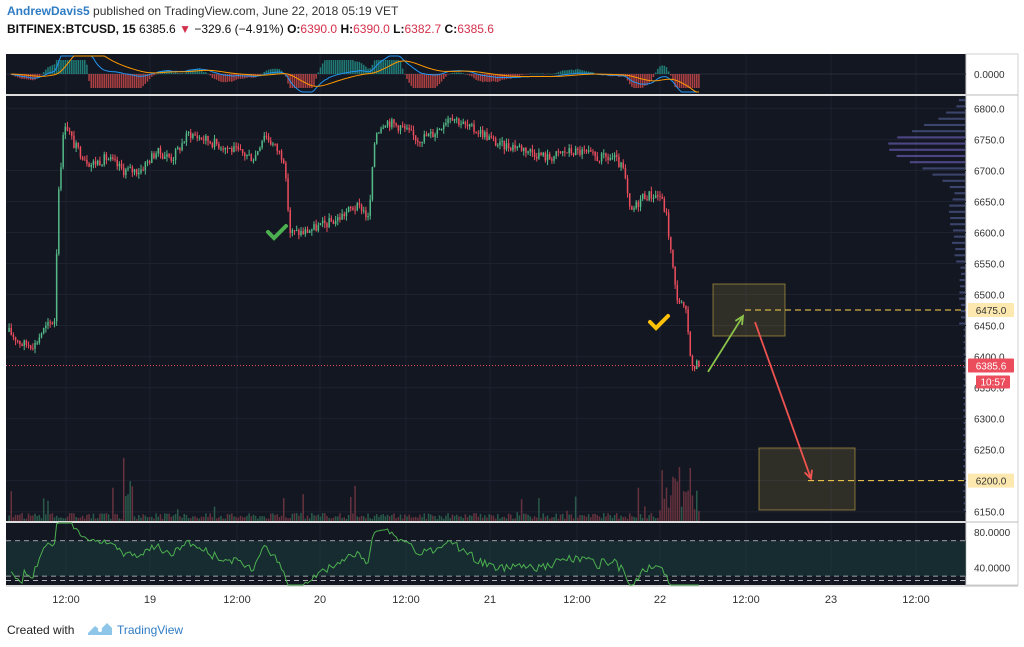 The image size is (1024, 647). Describe the element at coordinates (150, 630) in the screenshot. I see `tradingview-brand-link: TradingView` at that location.